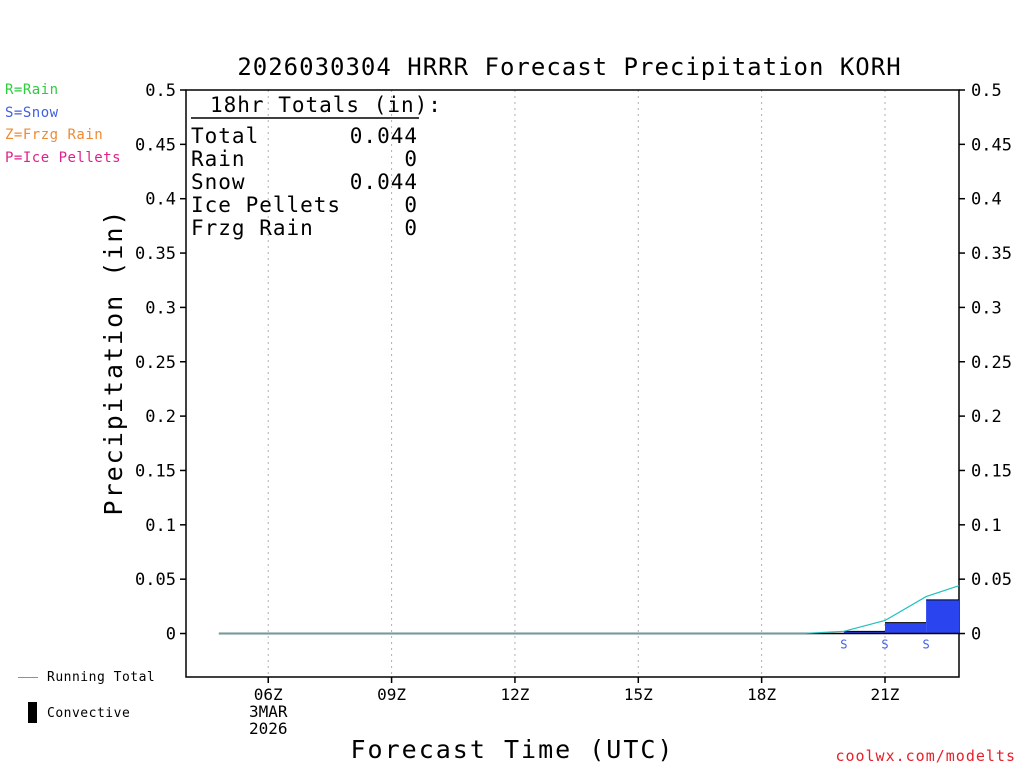 The image size is (1024, 768). Describe the element at coordinates (925, 756) in the screenshot. I see `credit-text: coolwx.com/modelts` at that location.